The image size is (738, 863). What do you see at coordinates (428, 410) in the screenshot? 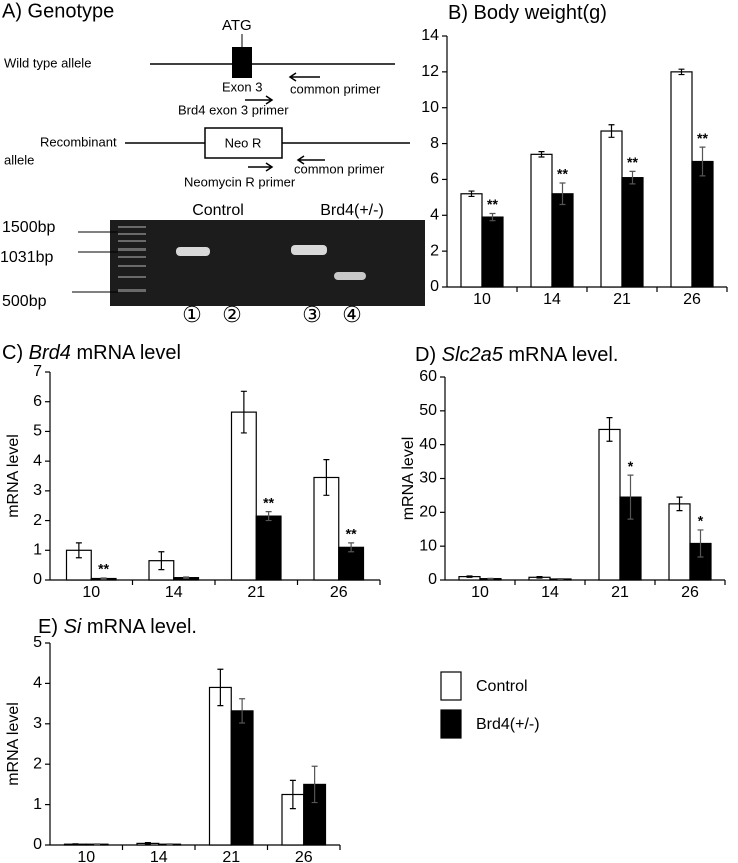
I see `y-tick-label: 50` at bounding box center [428, 410].